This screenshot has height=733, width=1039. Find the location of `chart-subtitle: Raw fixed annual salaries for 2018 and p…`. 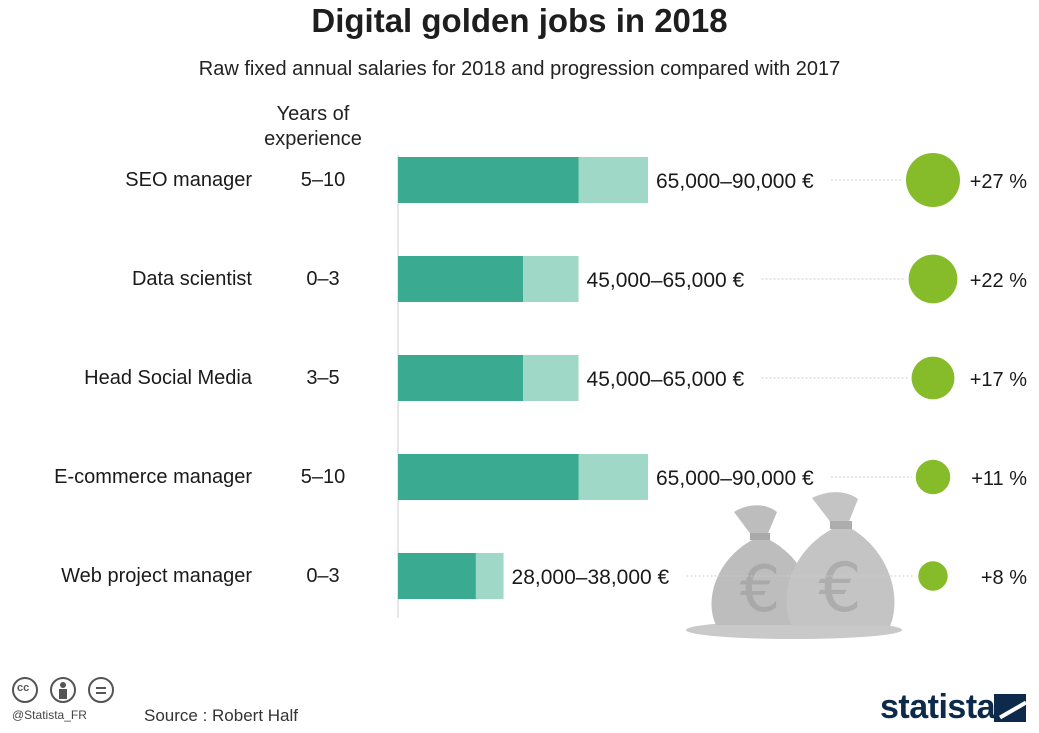

chart-subtitle: Raw fixed annual salaries for 2018 and p… is located at coordinates (519, 69).